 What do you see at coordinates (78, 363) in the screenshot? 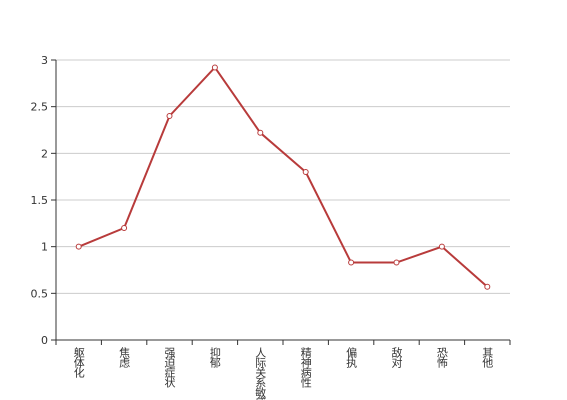
I see `x-tick-label: 躯体化` at bounding box center [78, 363].